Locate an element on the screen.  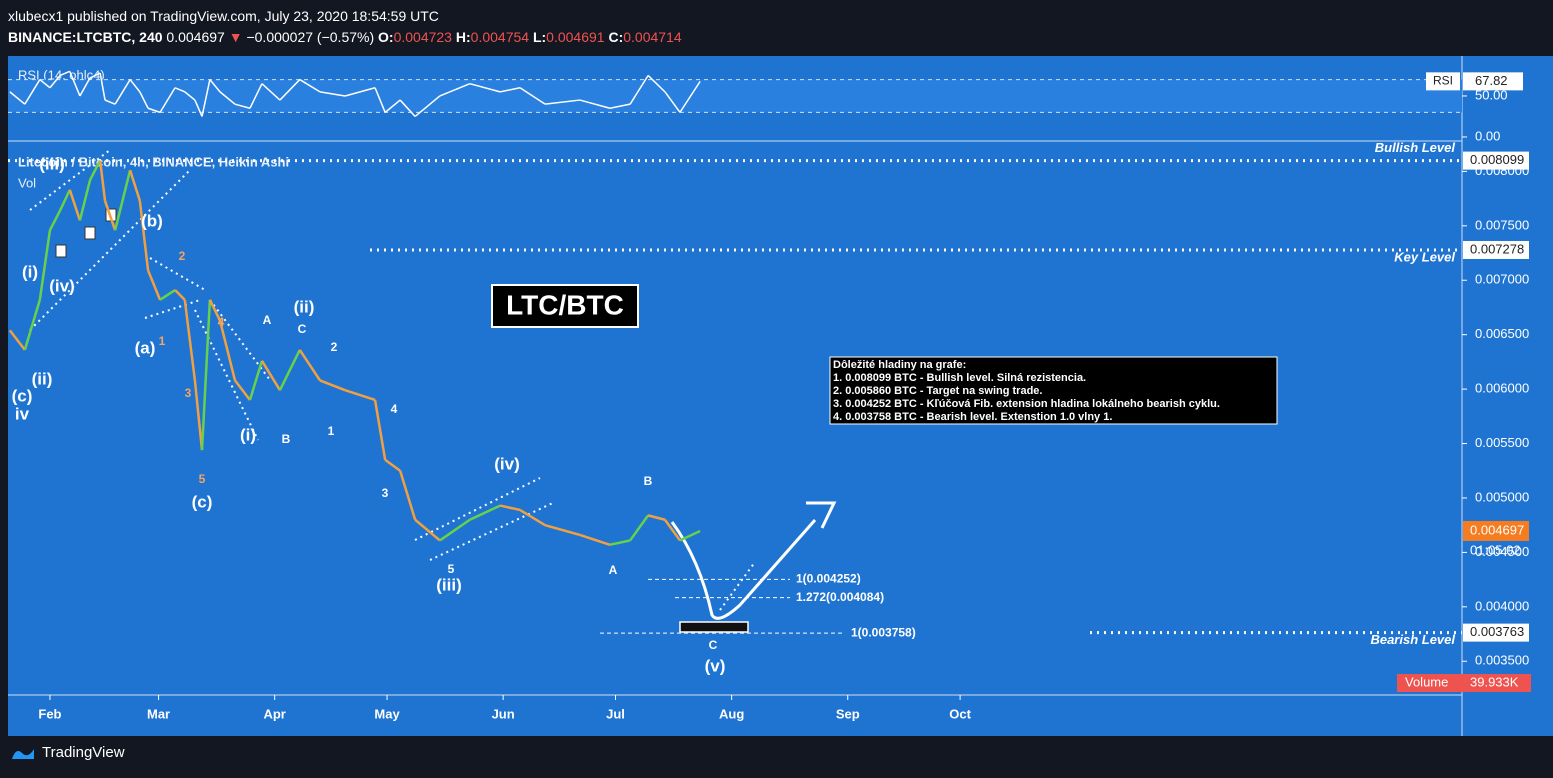
y-tick-label: 0.005500 is located at coordinates (1502, 442).